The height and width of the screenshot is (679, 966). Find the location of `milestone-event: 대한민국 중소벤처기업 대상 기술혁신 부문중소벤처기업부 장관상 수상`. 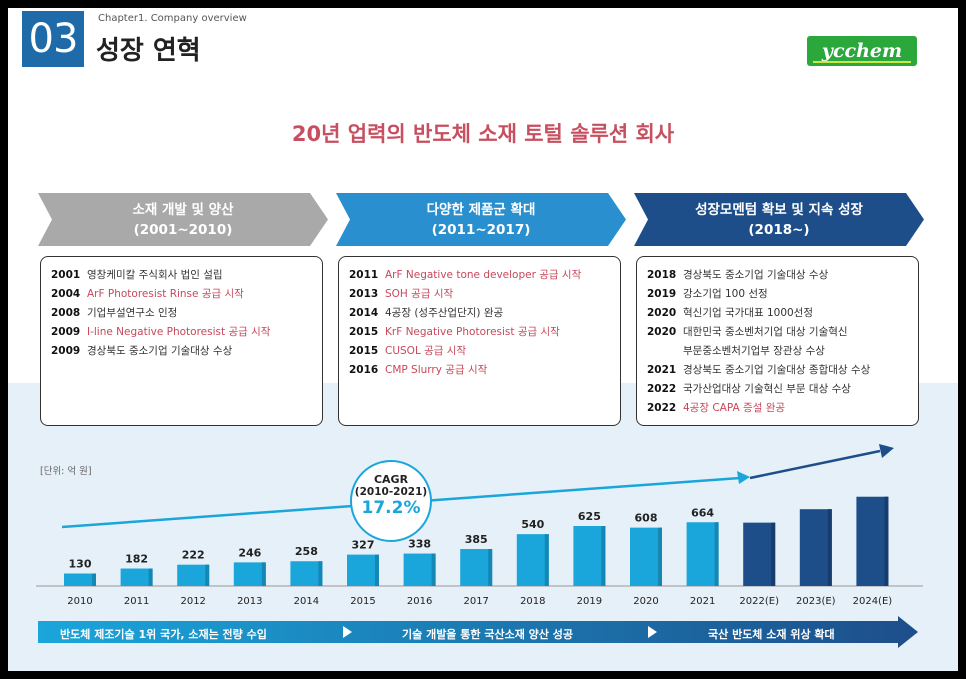

milestone-event: 대한민국 중소벤처기업 대상 기술혁신 부문중소벤처기업부 장관상 수상 is located at coordinates (765, 341).